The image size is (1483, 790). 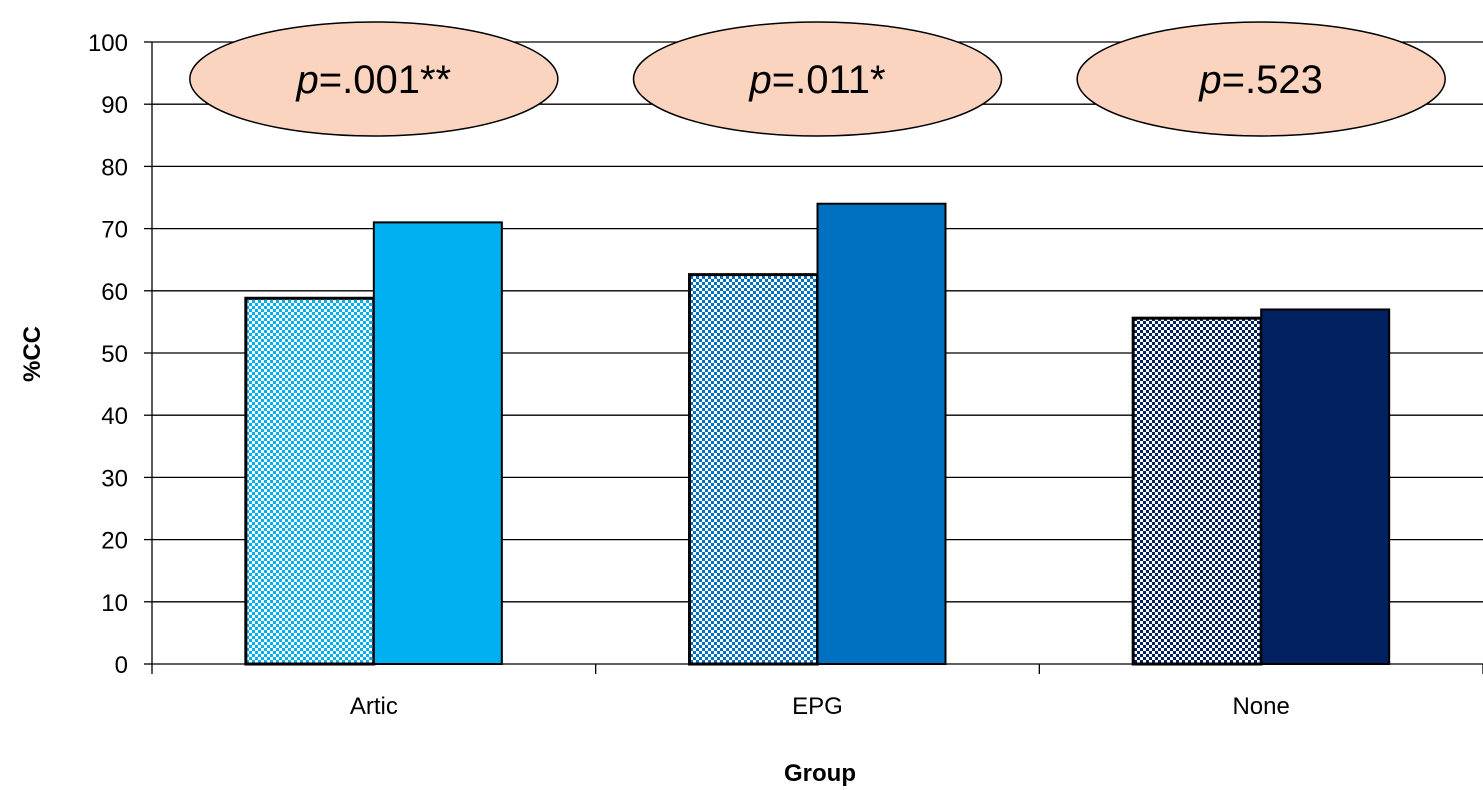 I want to click on bar-epg-checkered, so click(x=753, y=469).